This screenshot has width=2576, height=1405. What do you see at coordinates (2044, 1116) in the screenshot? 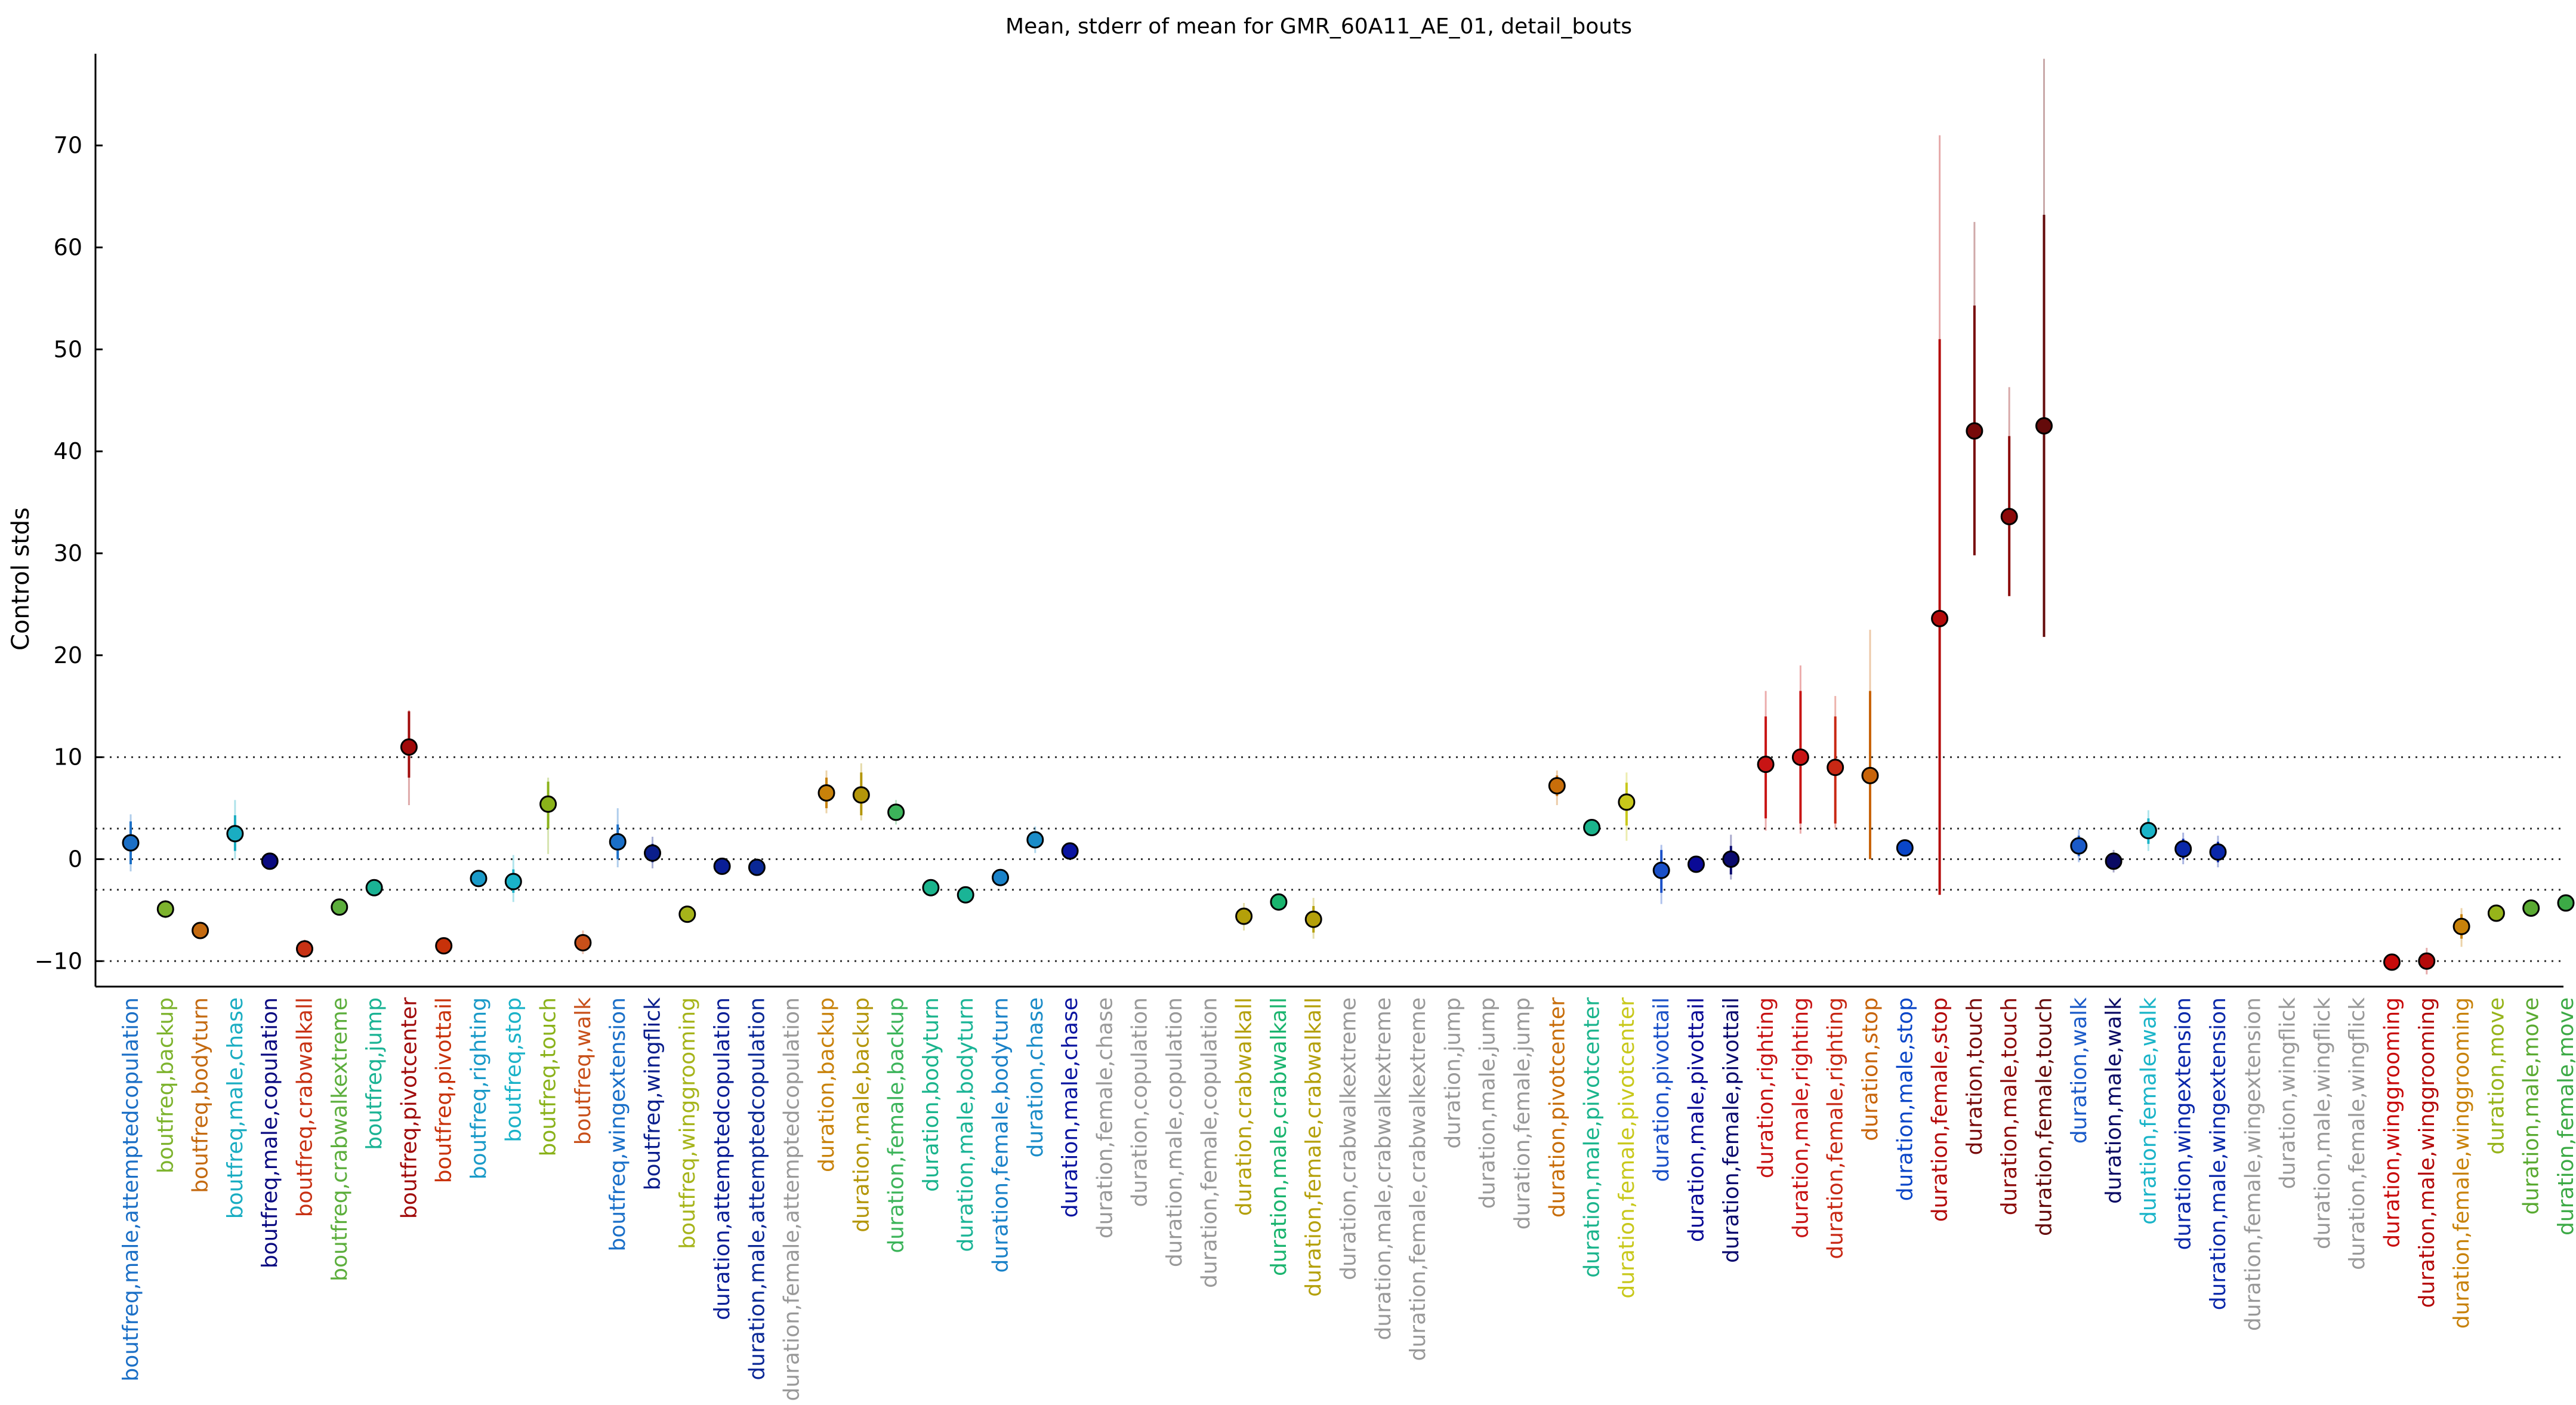
I see `x-tick-label-55: duration,female,touch` at bounding box center [2044, 1116].